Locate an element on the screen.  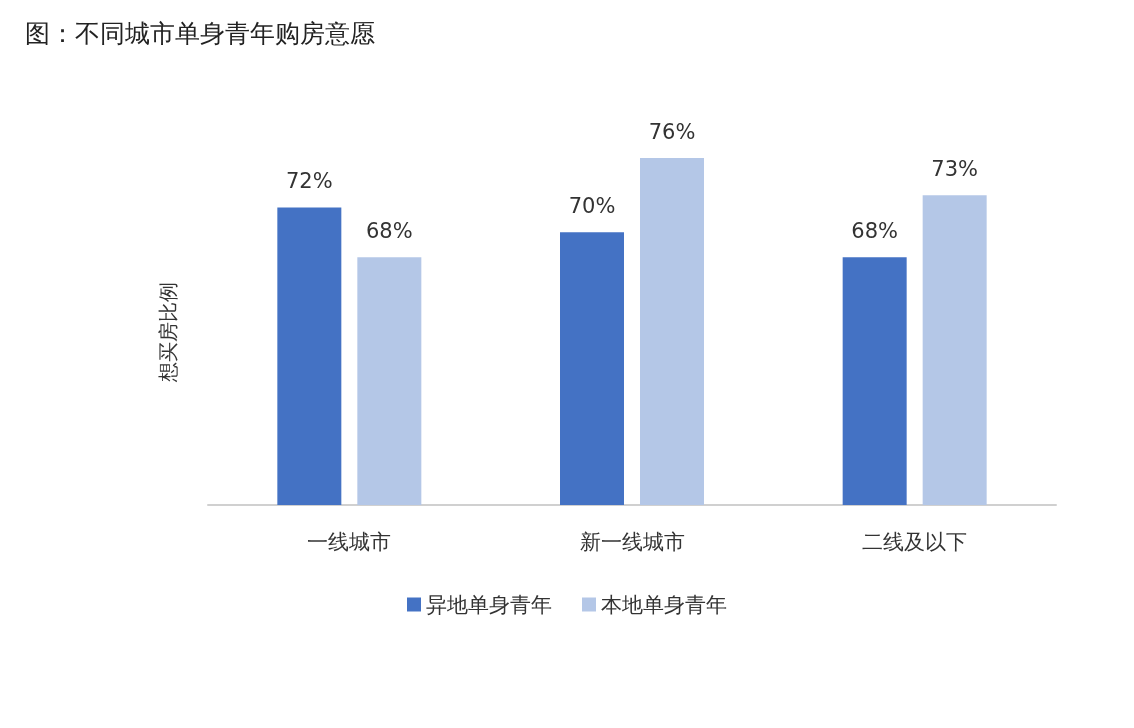
x-tick-label: 新一线城市 is located at coordinates (632, 541).